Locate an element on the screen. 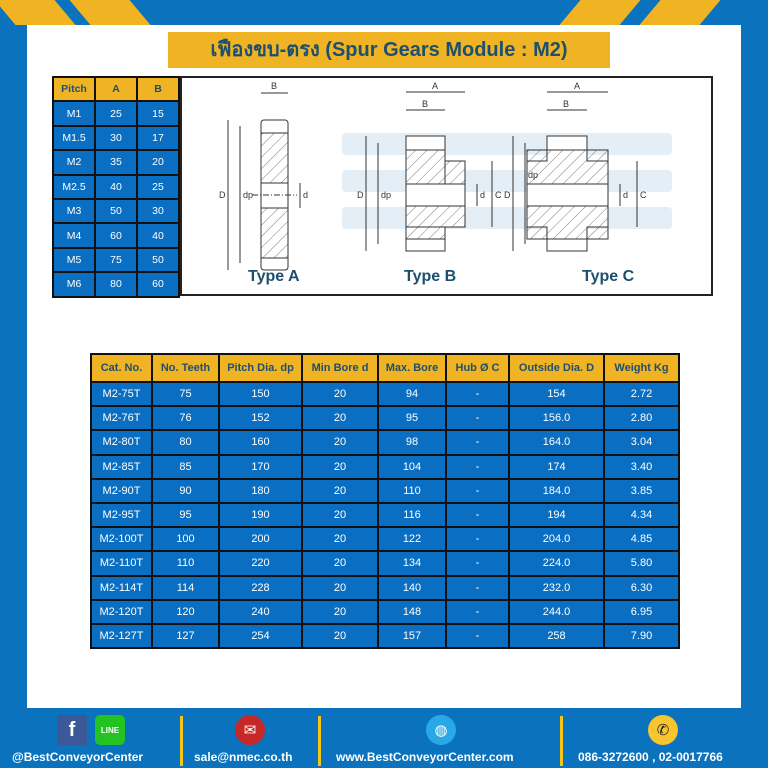  table-cell: M1.5 is located at coordinates (74, 138).